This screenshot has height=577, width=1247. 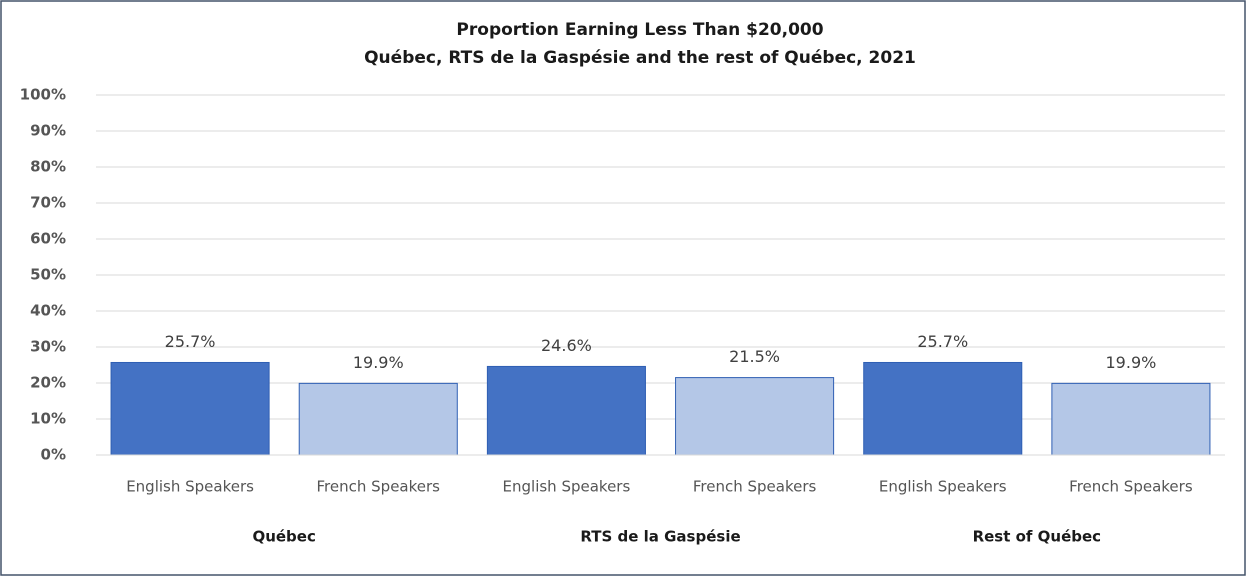 What do you see at coordinates (43, 95) in the screenshot?
I see `y-tick-label: 100%` at bounding box center [43, 95].